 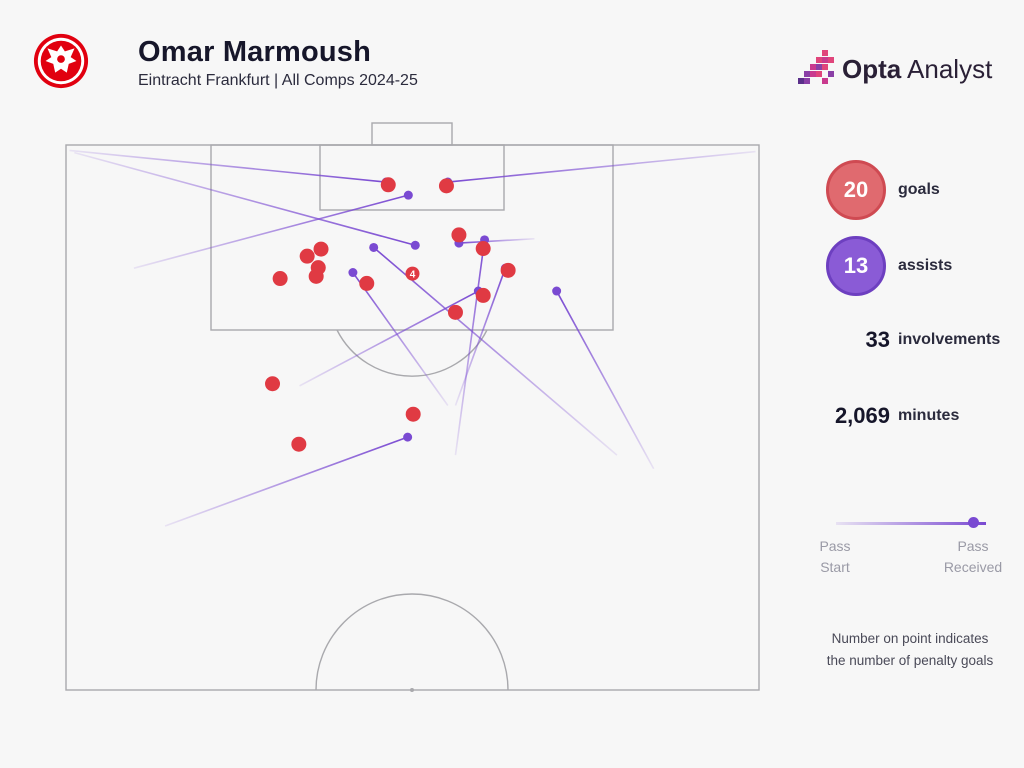 I want to click on goals-stat: 20 goals, so click(x=920, y=190).